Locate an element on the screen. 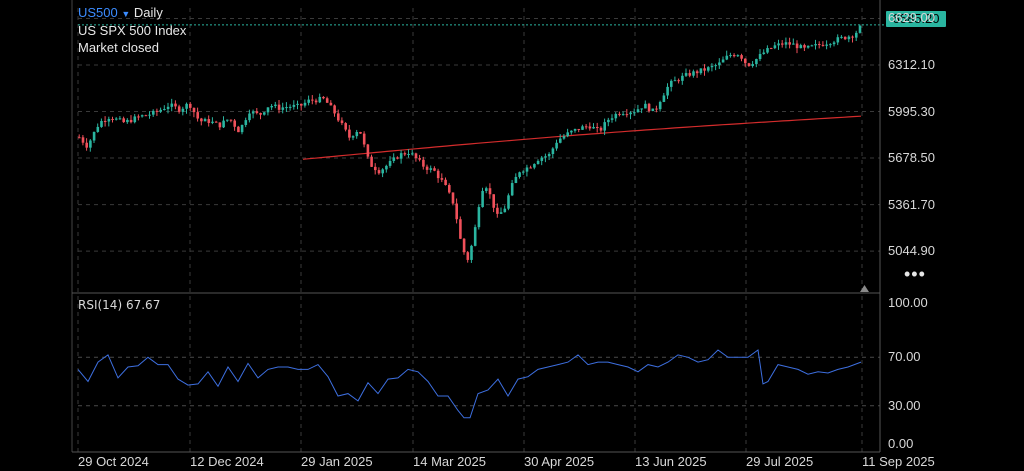  ma-path is located at coordinates (582, 137).